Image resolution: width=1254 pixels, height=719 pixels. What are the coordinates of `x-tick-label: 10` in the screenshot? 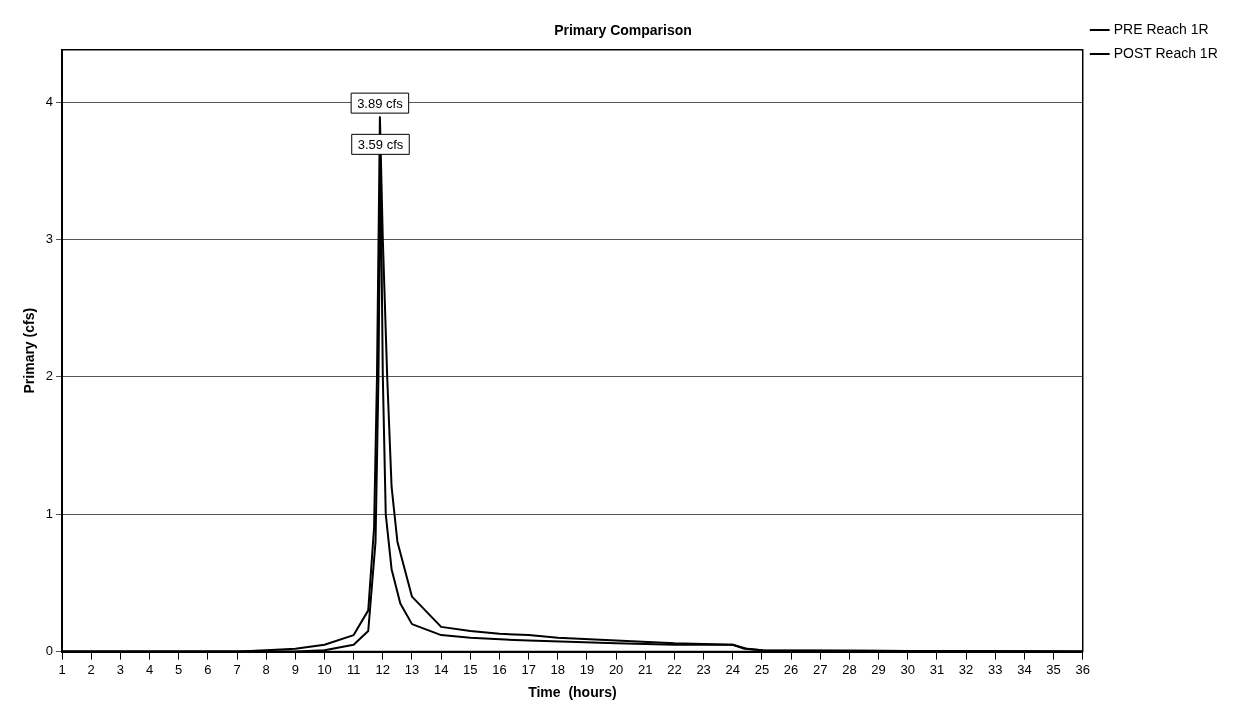 It's located at (324, 669).